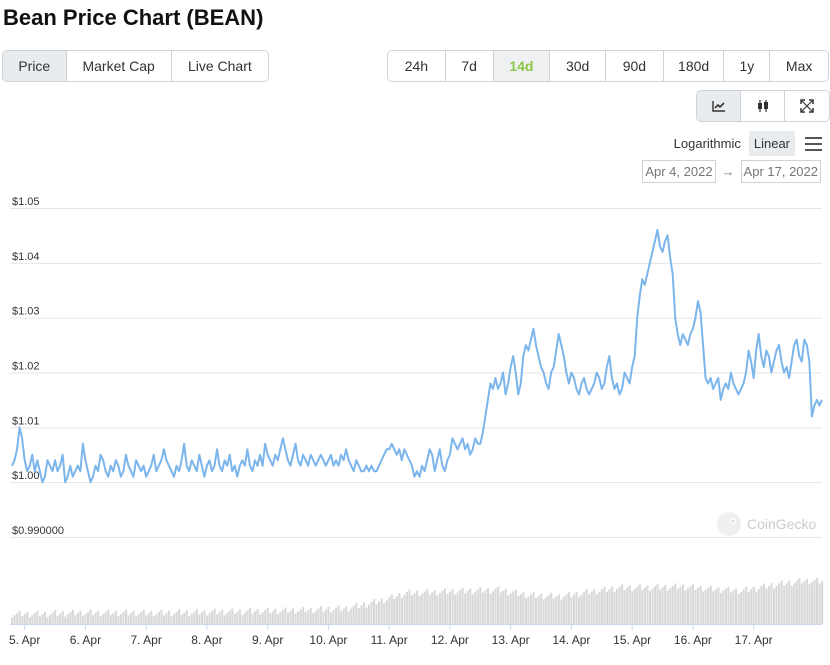 The image size is (830, 665). I want to click on tab-live-chart: Live Chart, so click(219, 66).